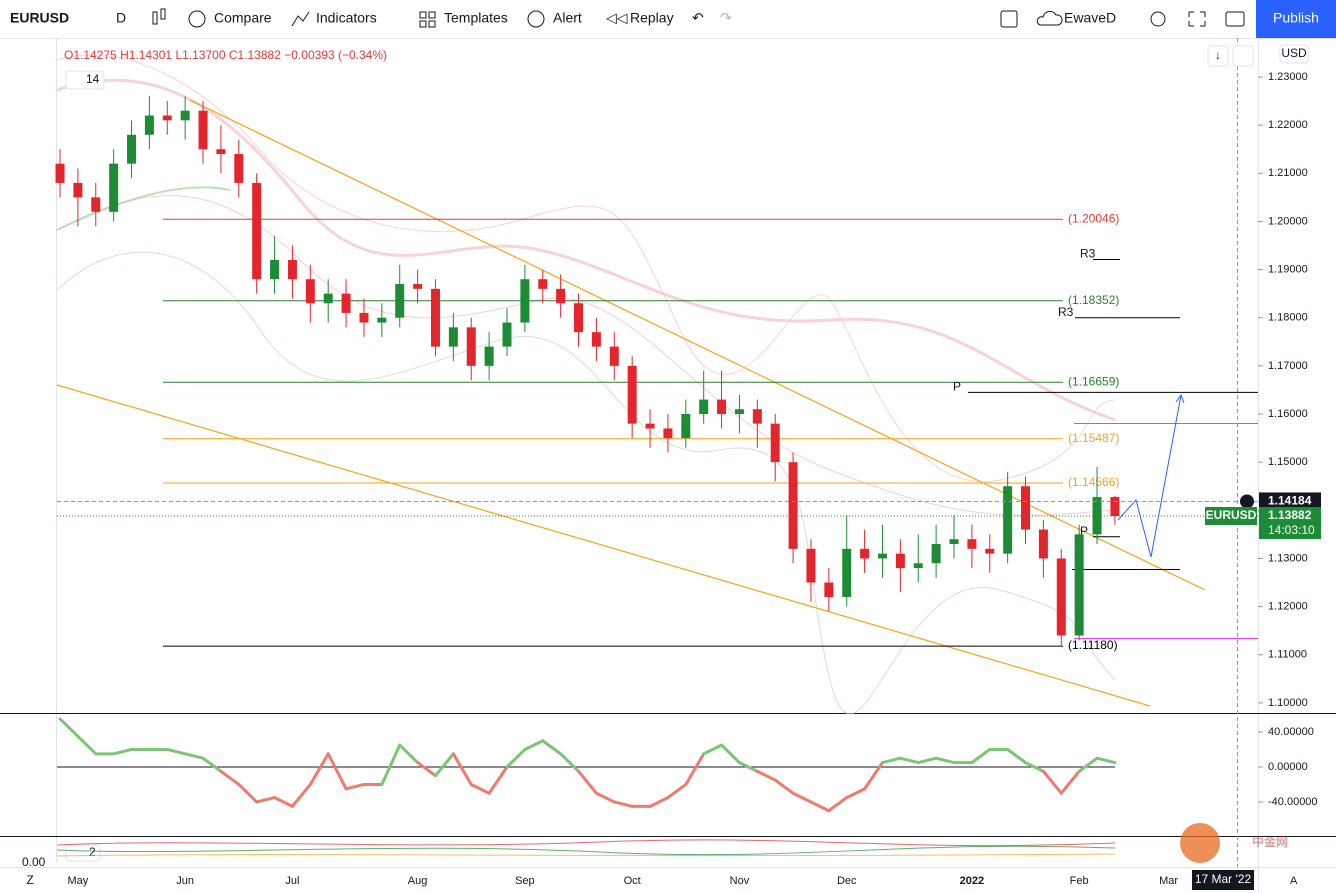 This screenshot has width=1336, height=893. Describe the element at coordinates (1231, 515) in the screenshot. I see `symbol-tag` at that location.